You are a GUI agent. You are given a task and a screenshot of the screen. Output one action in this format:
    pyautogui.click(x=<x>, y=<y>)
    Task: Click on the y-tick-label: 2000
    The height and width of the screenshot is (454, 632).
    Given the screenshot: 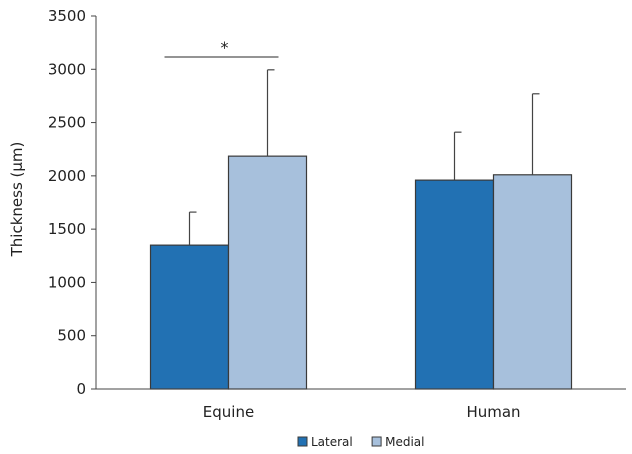 What is the action you would take?
    pyautogui.click(x=67, y=176)
    